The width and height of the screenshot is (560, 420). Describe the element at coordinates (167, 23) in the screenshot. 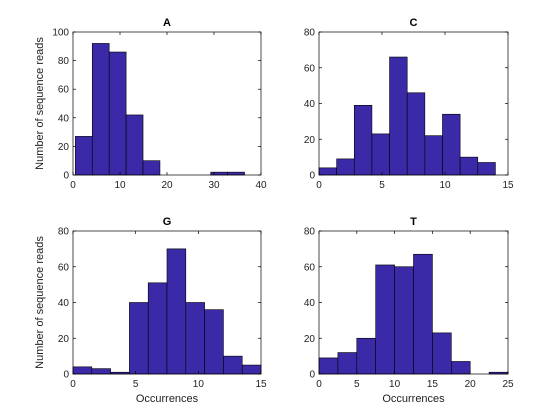

I see `subplot-title: A` at that location.